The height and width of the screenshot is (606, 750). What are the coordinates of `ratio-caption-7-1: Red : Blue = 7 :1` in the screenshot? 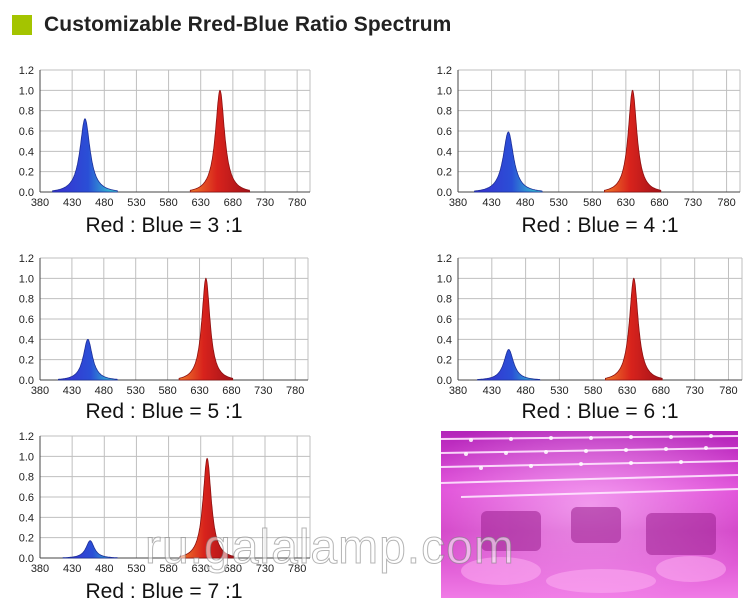 It's located at (164, 591).